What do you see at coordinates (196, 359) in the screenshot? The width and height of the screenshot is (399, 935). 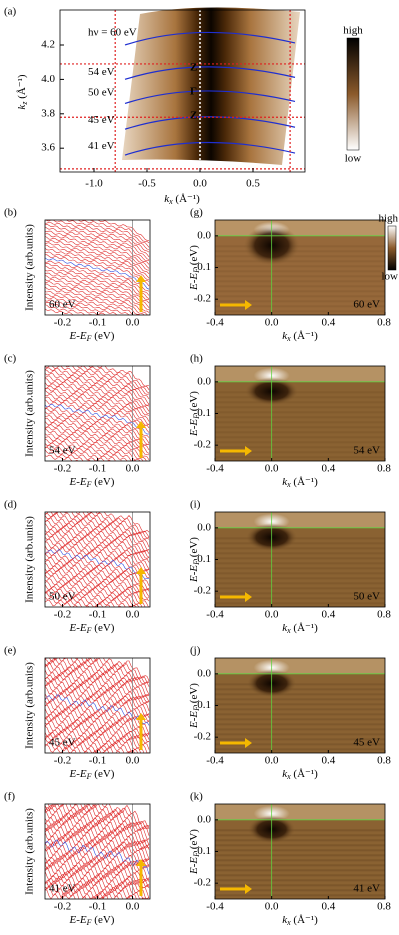 I see `panel-label: (h)` at bounding box center [196, 359].